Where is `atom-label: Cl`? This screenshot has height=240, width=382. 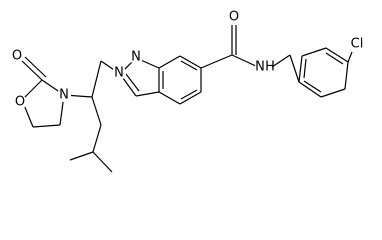 atom-label: Cl is located at coordinates (357, 44).